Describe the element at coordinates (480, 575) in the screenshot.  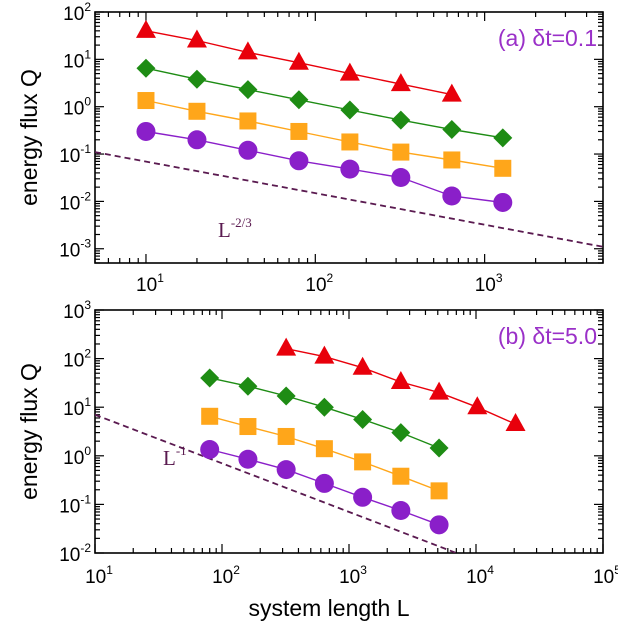
I see `x-tick-label: 10⁴` at that location.